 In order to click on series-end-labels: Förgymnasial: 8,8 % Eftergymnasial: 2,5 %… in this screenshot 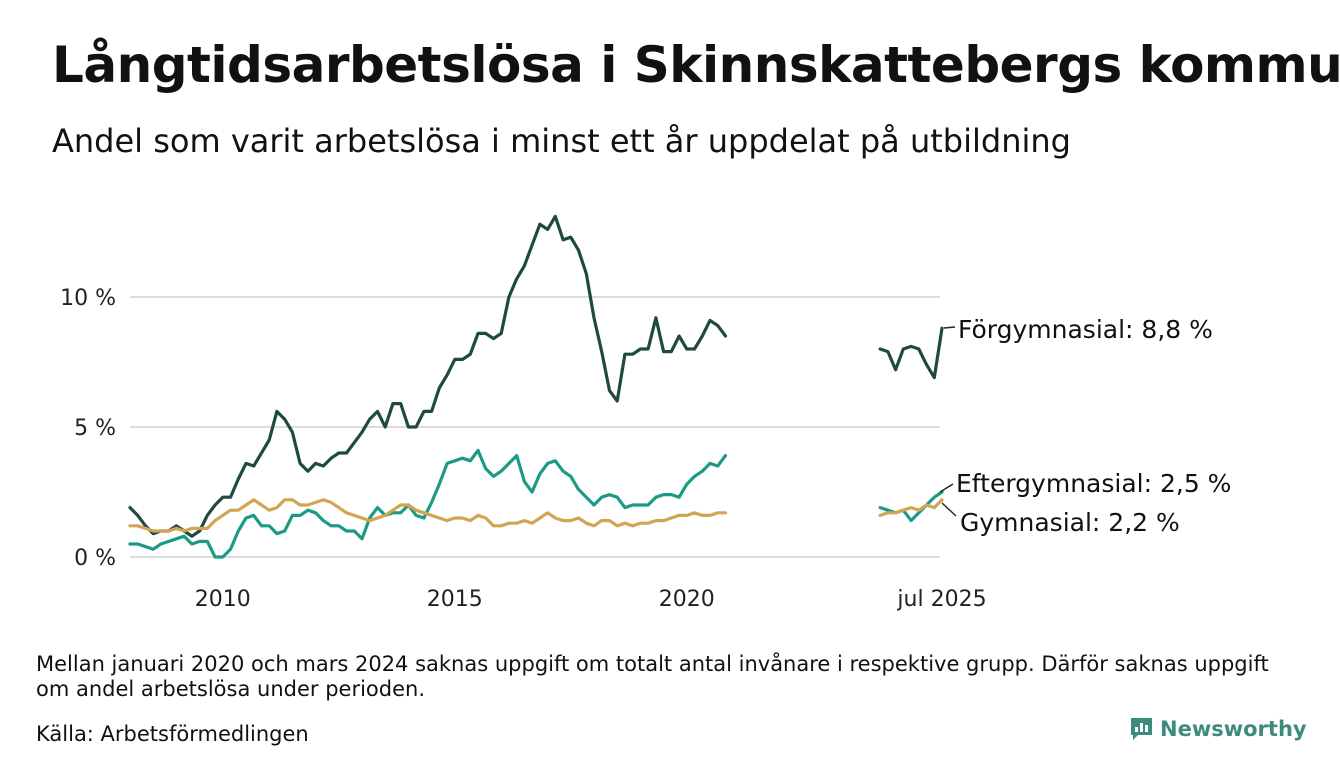, I will do `click(1085, 426)`.